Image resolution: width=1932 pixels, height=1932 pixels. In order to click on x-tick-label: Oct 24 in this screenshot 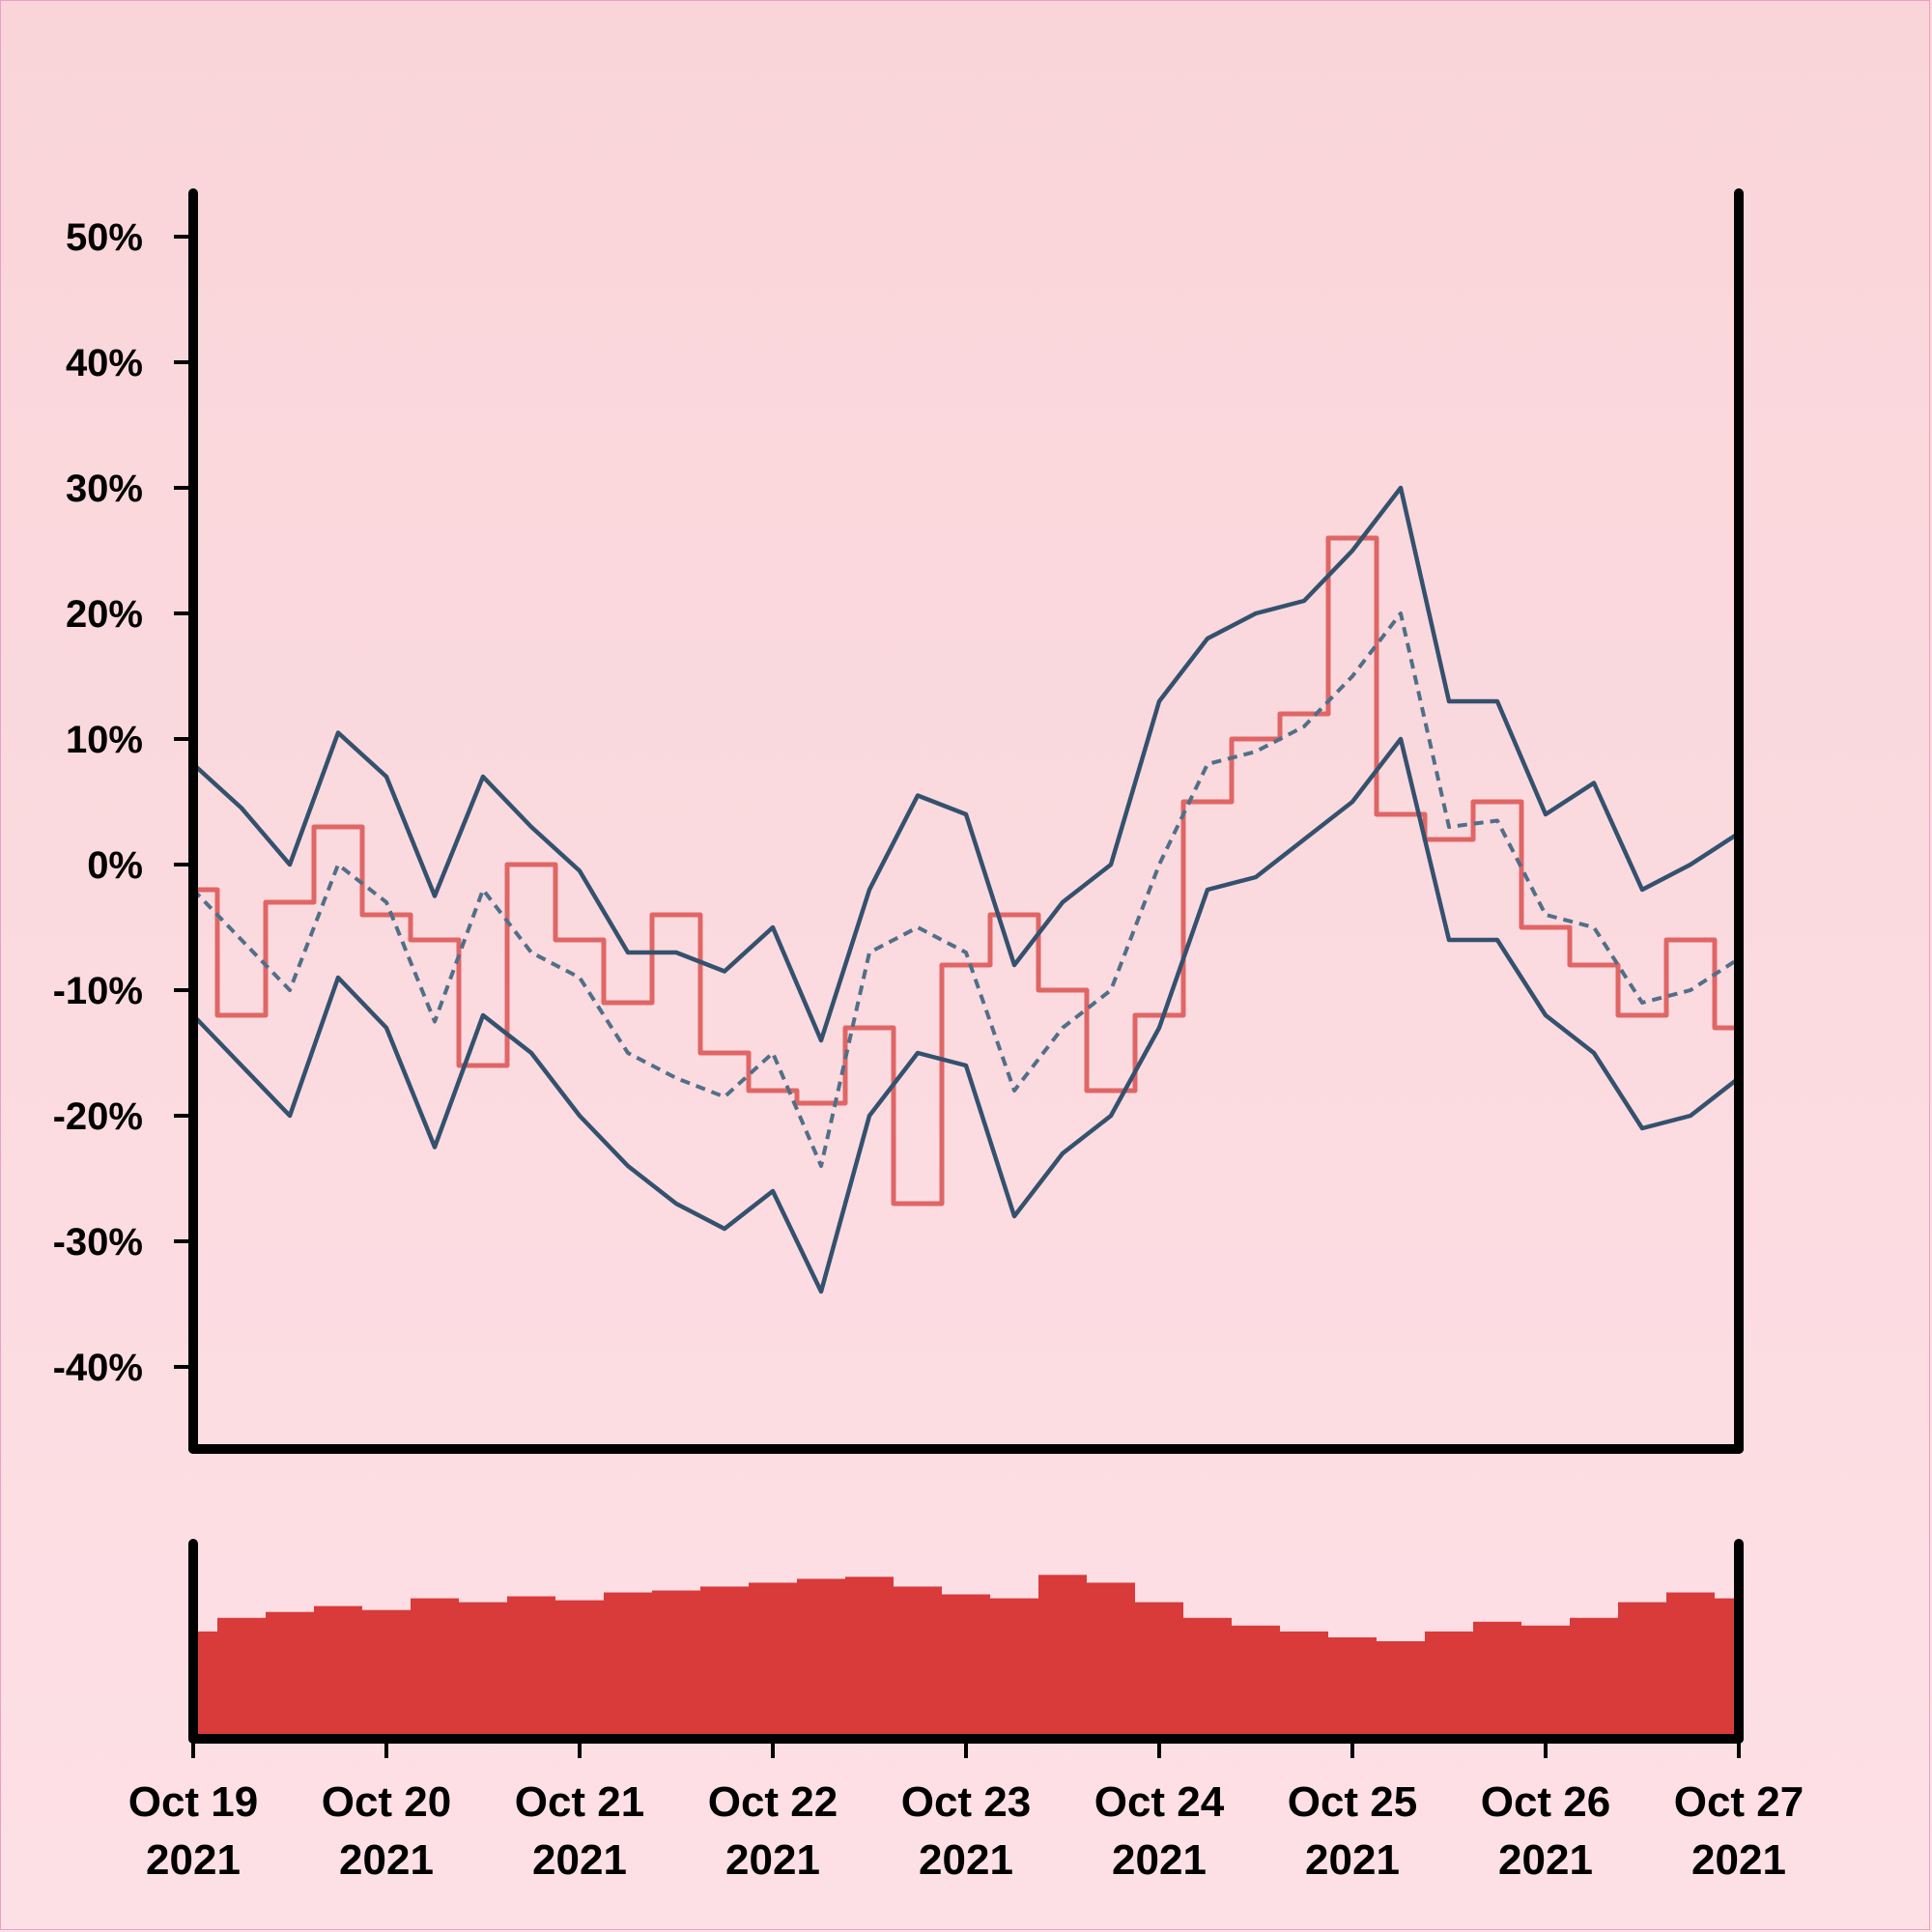, I will do `click(1159, 1802)`.